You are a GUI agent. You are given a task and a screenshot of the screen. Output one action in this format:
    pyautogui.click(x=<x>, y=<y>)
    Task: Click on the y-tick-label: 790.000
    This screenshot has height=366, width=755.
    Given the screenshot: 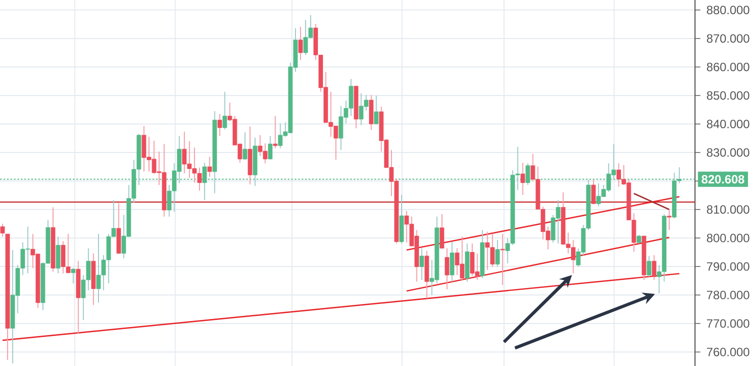 What is the action you would take?
    pyautogui.click(x=728, y=266)
    